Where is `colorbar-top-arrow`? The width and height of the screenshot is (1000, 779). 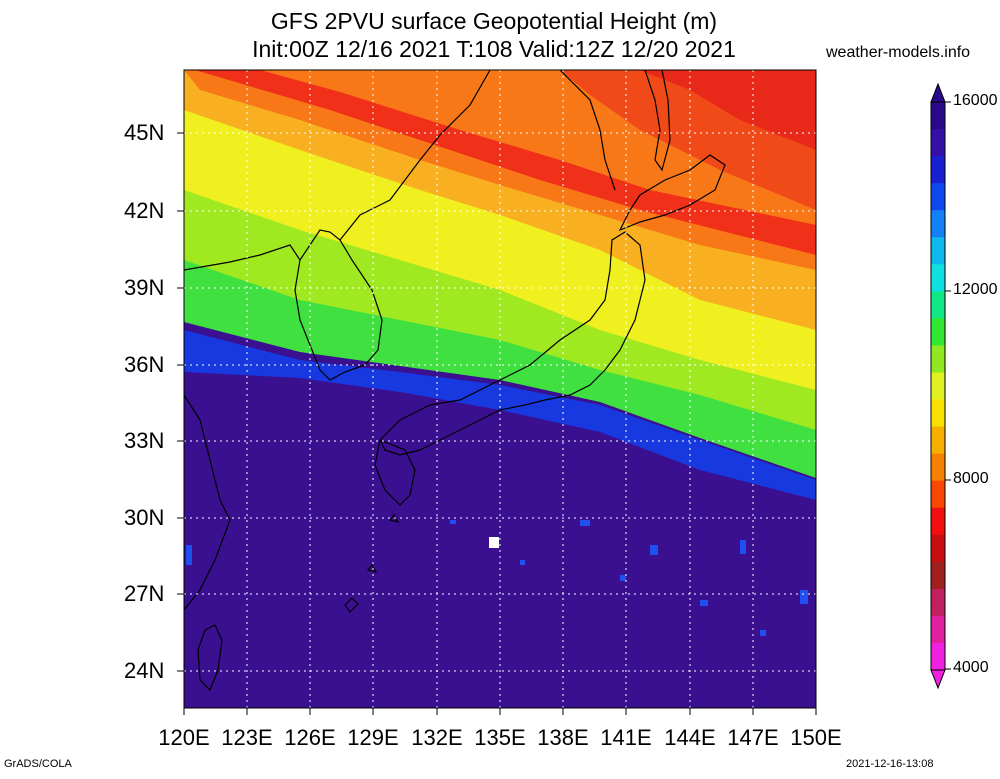
colorbar-top-arrow is located at coordinates (938, 92).